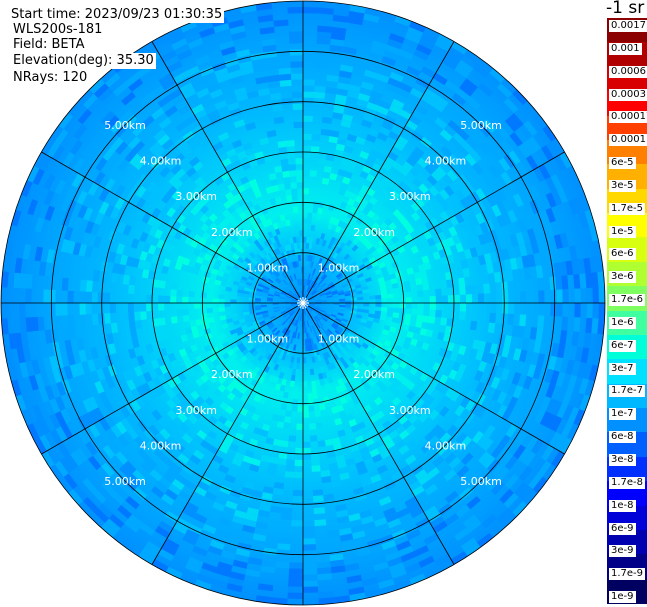 This screenshot has height=607, width=647. Describe the element at coordinates (625, 9) in the screenshot. I see `colorbar-unit: -1 sr` at that location.